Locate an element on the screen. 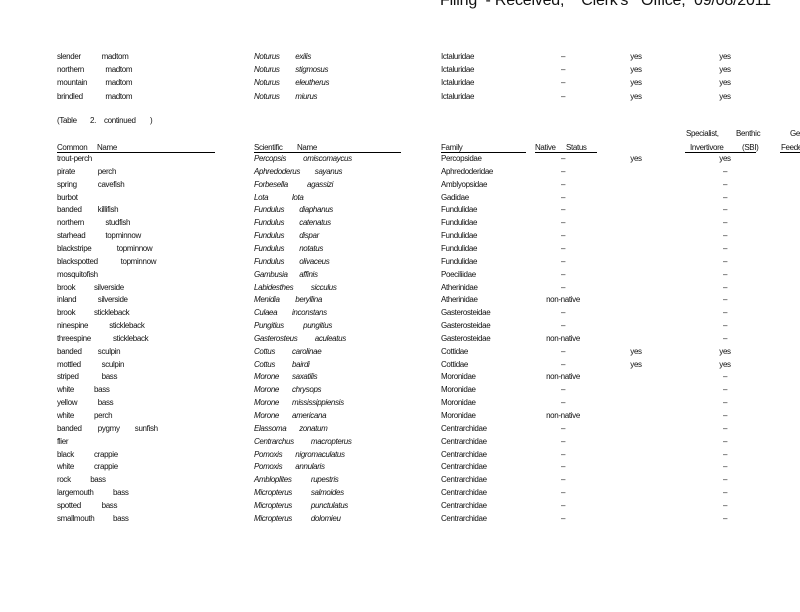 This screenshot has height=612, width=800. species-name: lota is located at coordinates (298, 197).